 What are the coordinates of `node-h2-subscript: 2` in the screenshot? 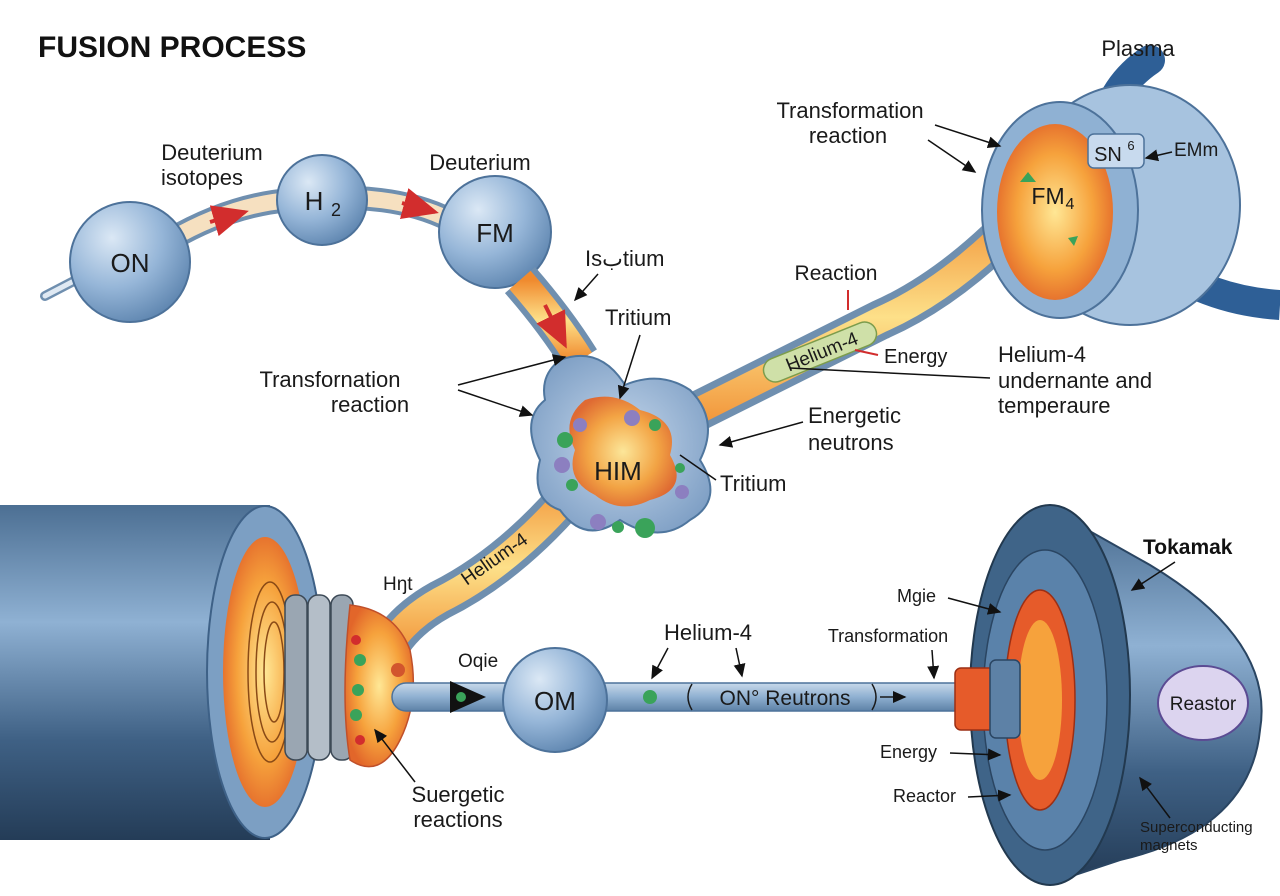 It's located at (336, 210).